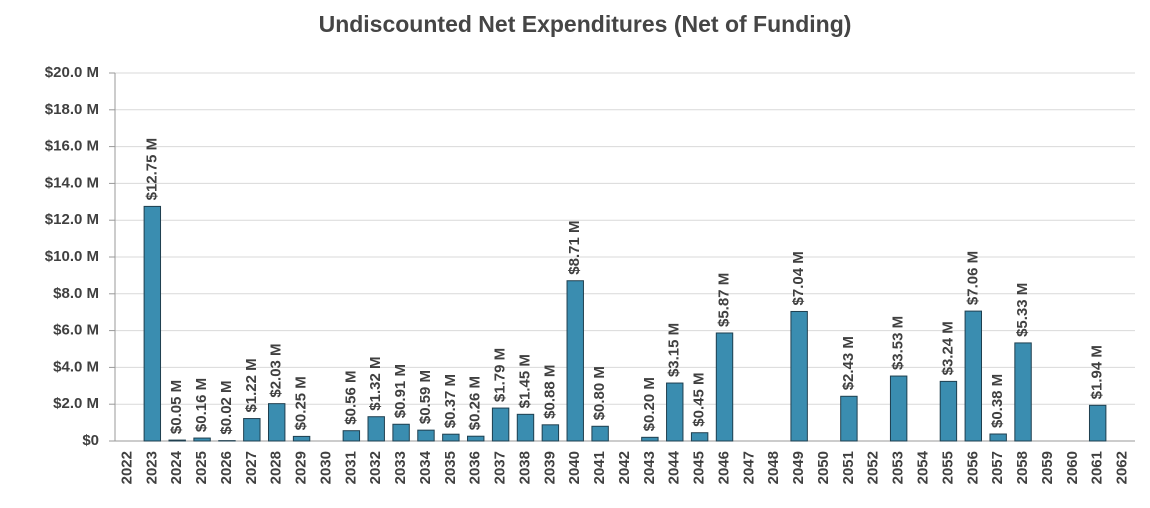 The height and width of the screenshot is (508, 1150). What do you see at coordinates (201, 405) in the screenshot?
I see `value-label: $0.16 M` at bounding box center [201, 405].